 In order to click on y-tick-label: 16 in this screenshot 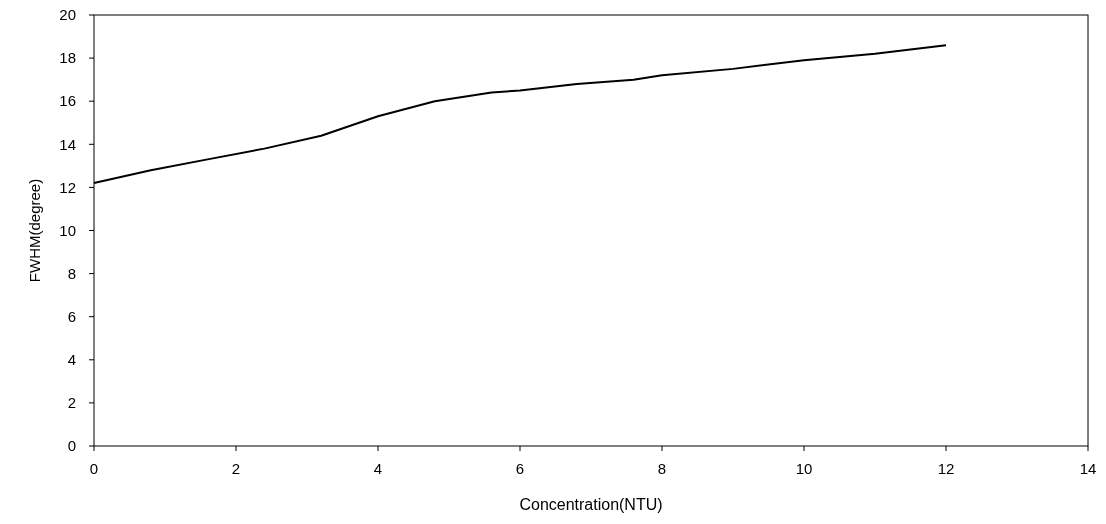, I will do `click(67, 101)`.